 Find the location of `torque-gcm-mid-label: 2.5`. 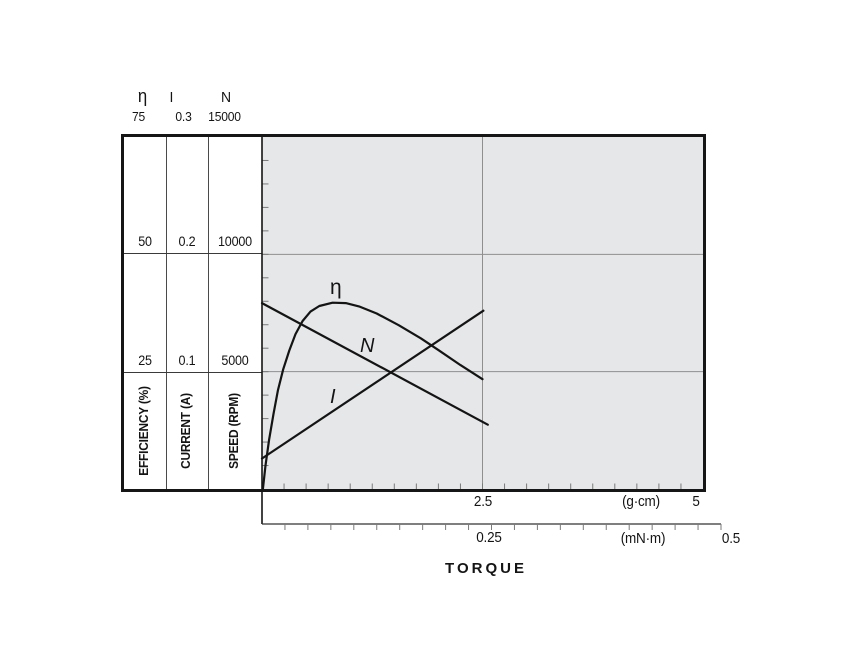

torque-gcm-mid-label: 2.5 is located at coordinates (483, 502).